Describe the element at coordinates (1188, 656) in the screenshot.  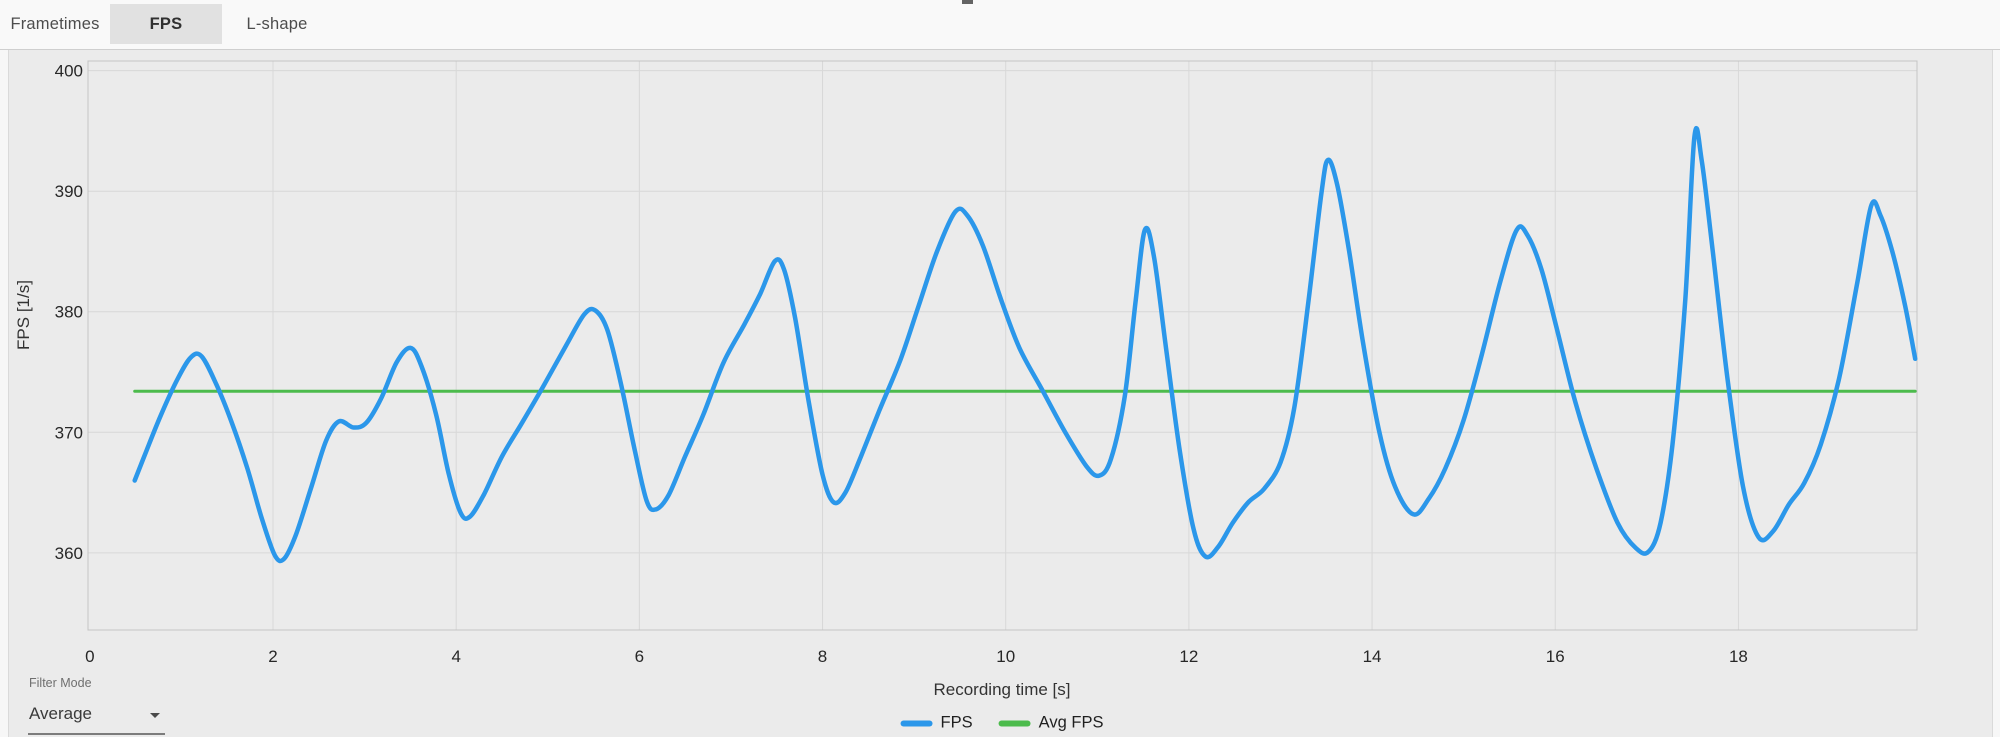
I see `x-tick-label: 12` at that location.